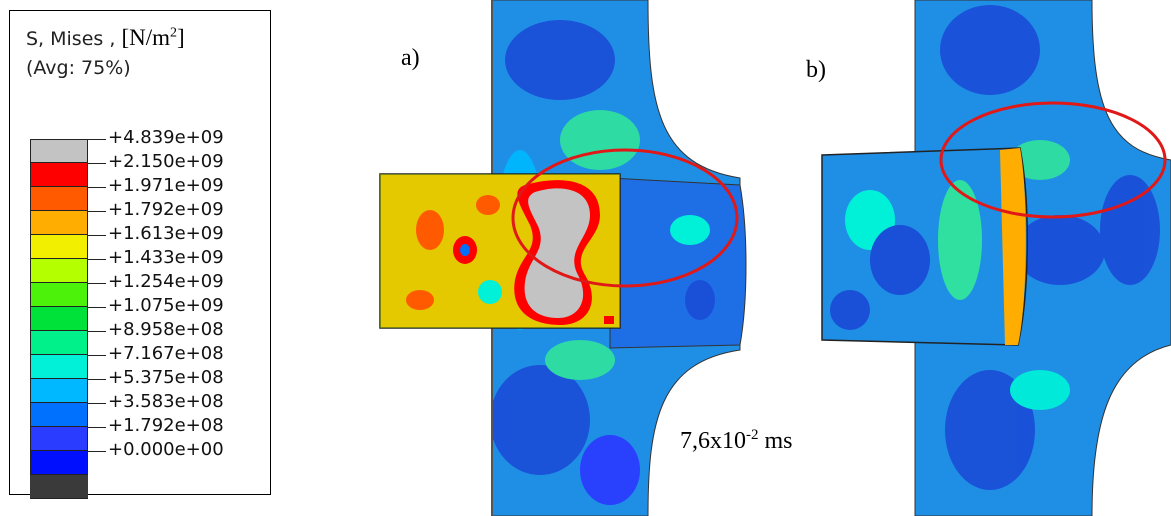  What do you see at coordinates (166, 305) in the screenshot?
I see `legend-level-label: +1.075e+09` at bounding box center [166, 305].